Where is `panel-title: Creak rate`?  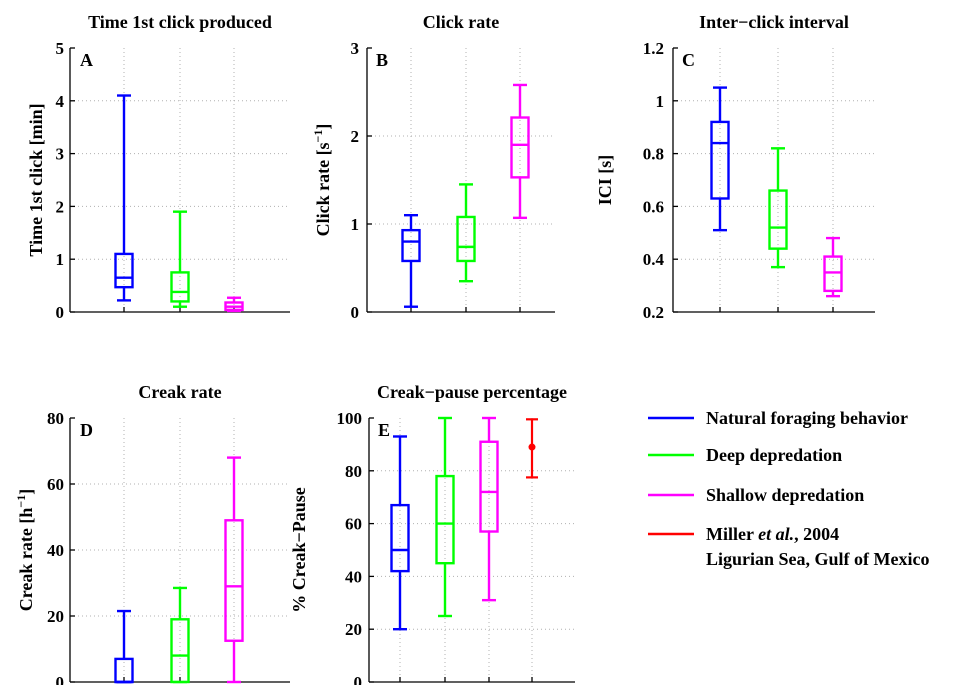 panel-title: Creak rate is located at coordinates (179, 392).